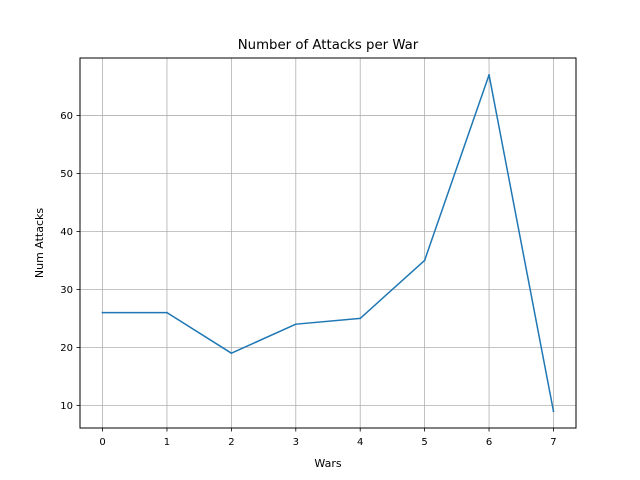 The width and height of the screenshot is (640, 480). I want to click on x-tick-label: 6, so click(489, 442).